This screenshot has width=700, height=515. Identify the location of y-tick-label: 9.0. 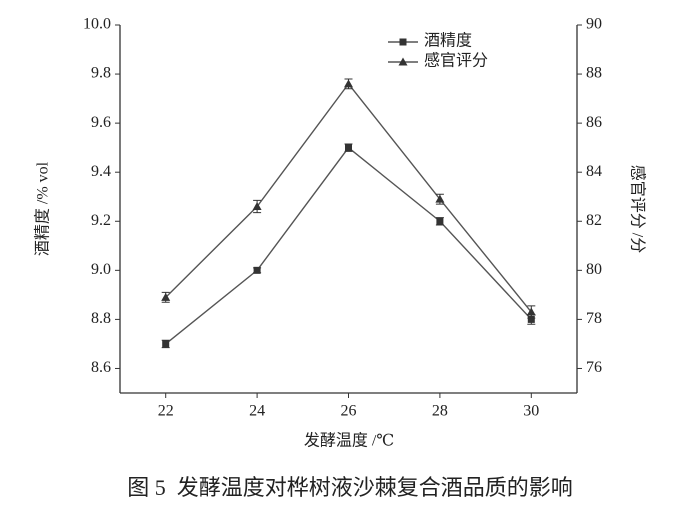
(101, 269).